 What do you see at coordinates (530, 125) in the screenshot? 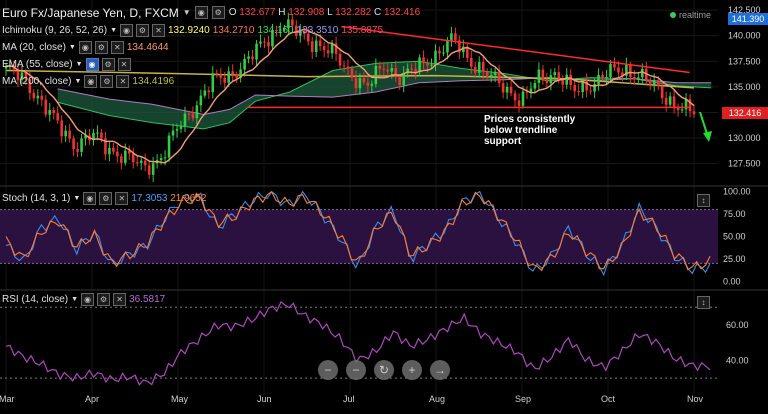
I see `annotation-line-1: Prices consistently below trendline` at bounding box center [530, 125].